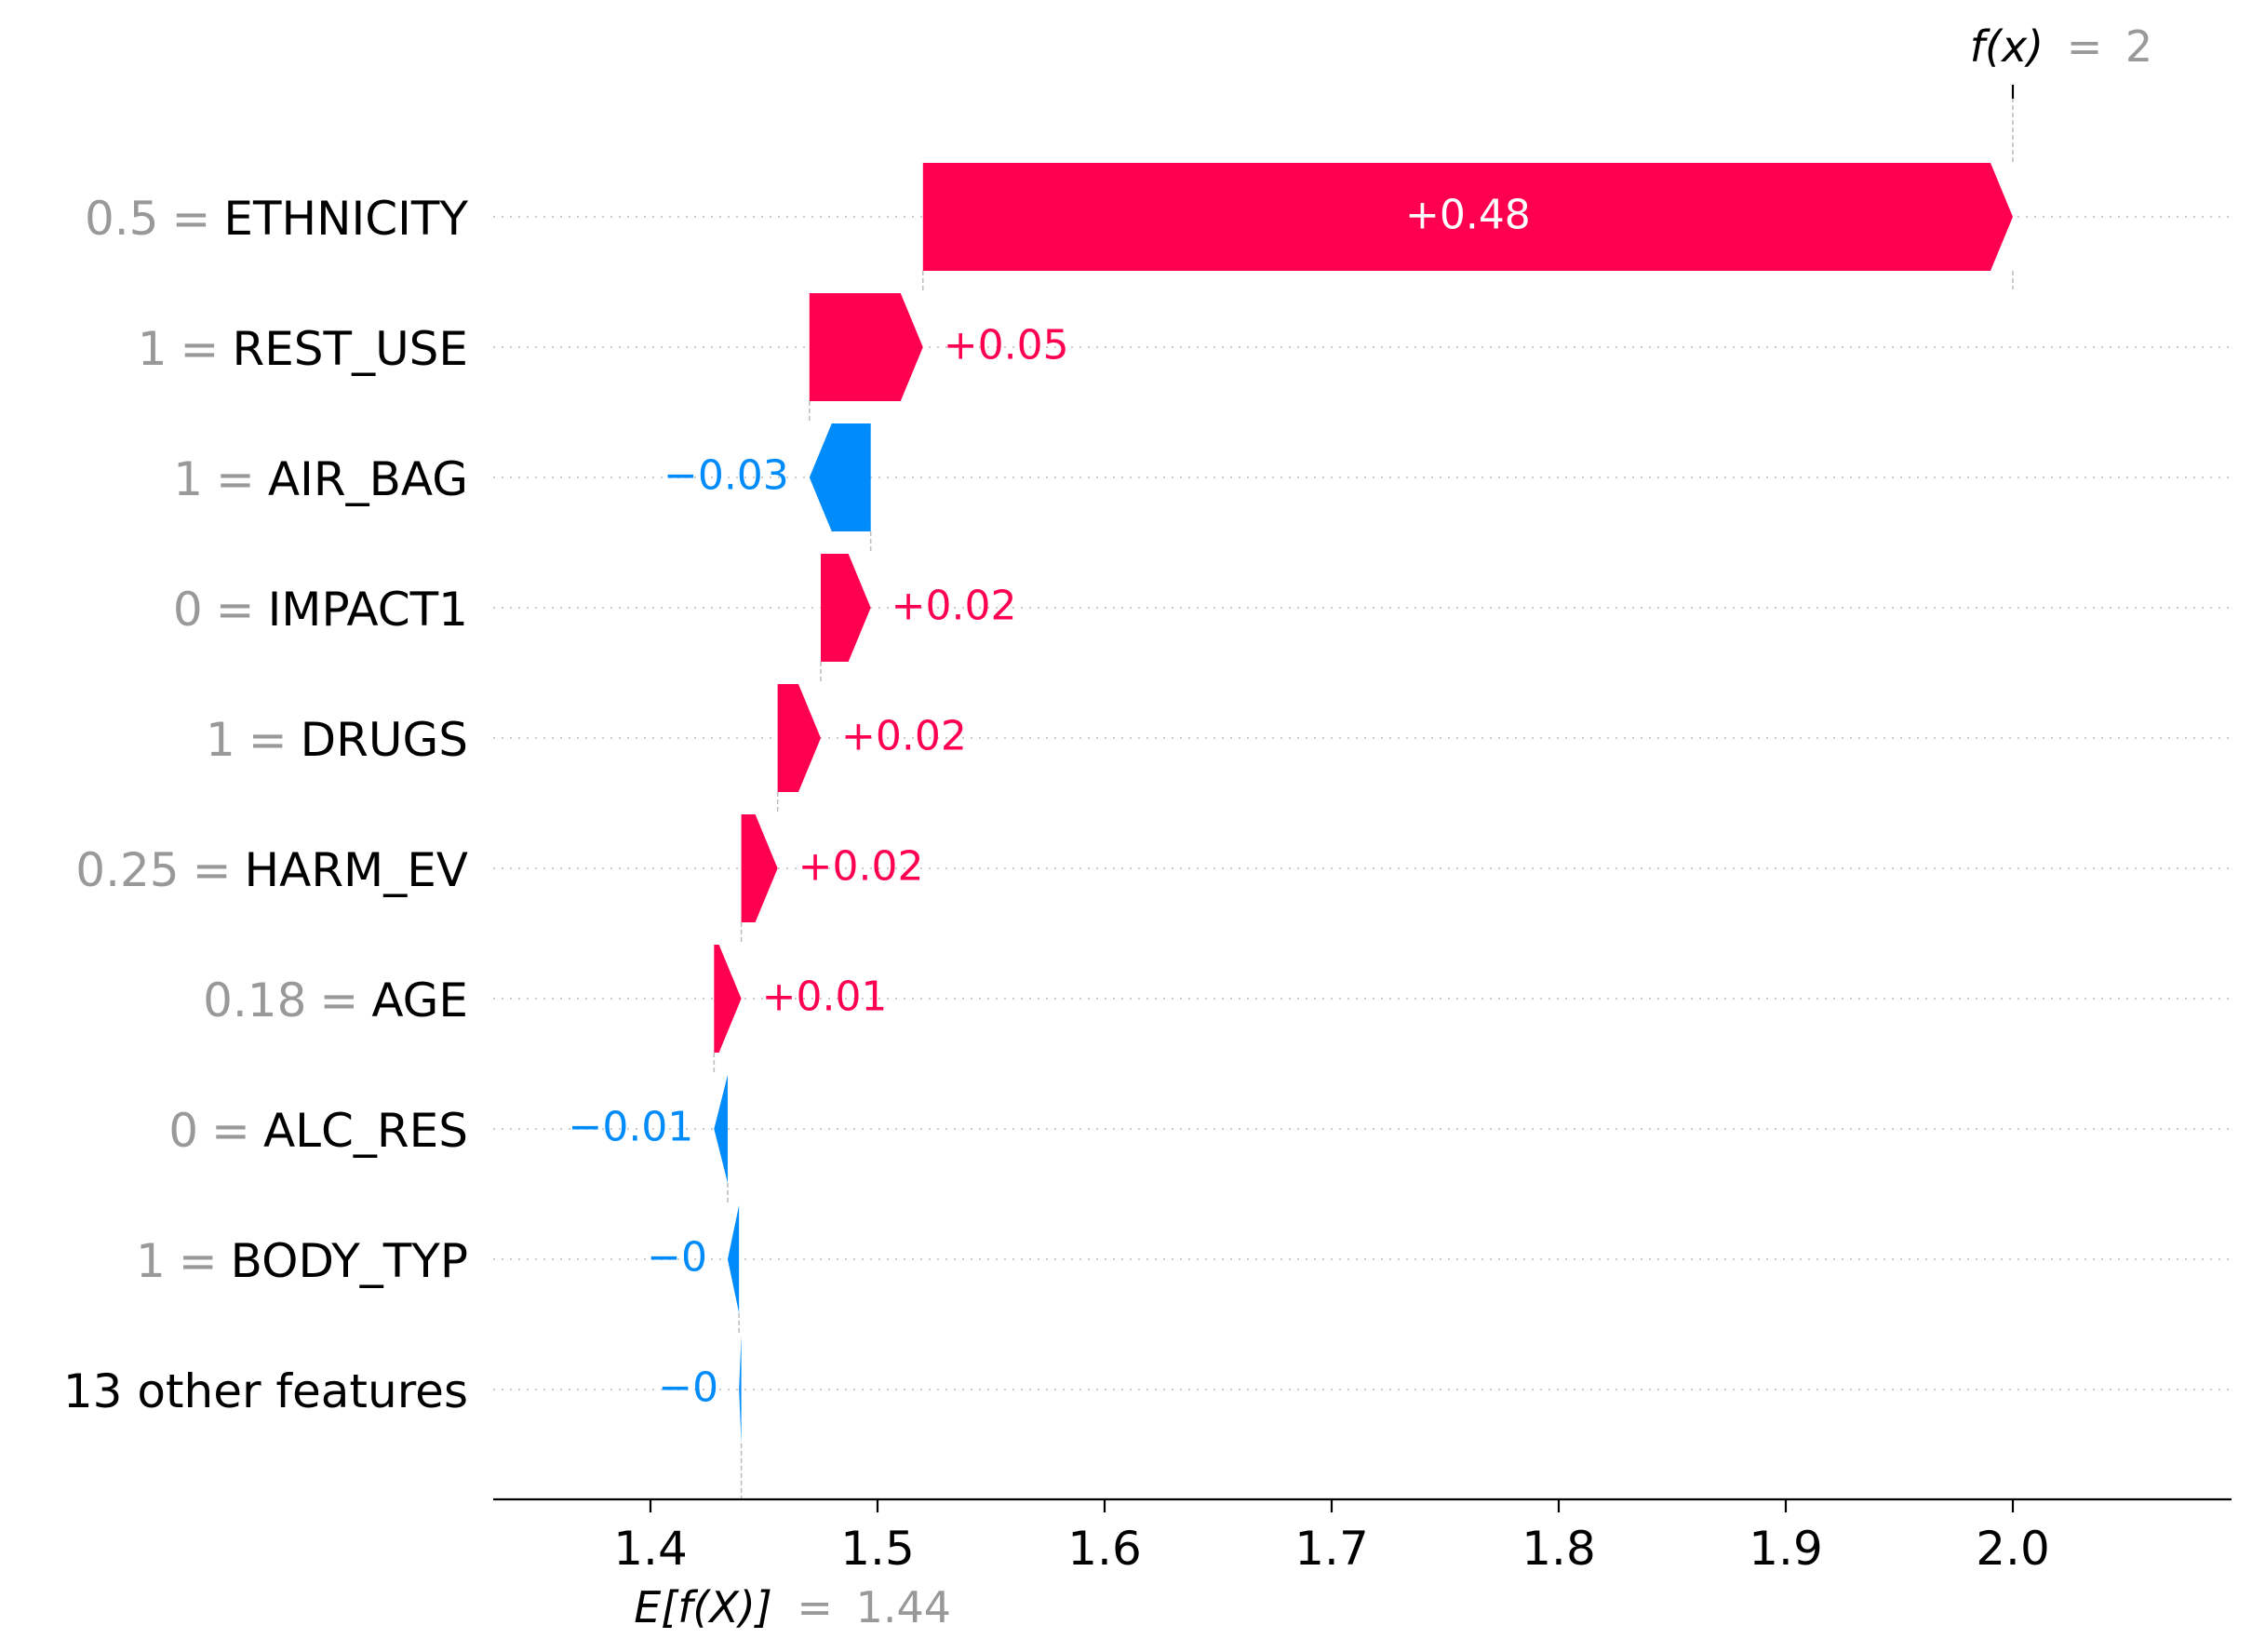 This screenshot has height=1652, width=2252. I want to click on feature-name: AGE, so click(419, 1001).